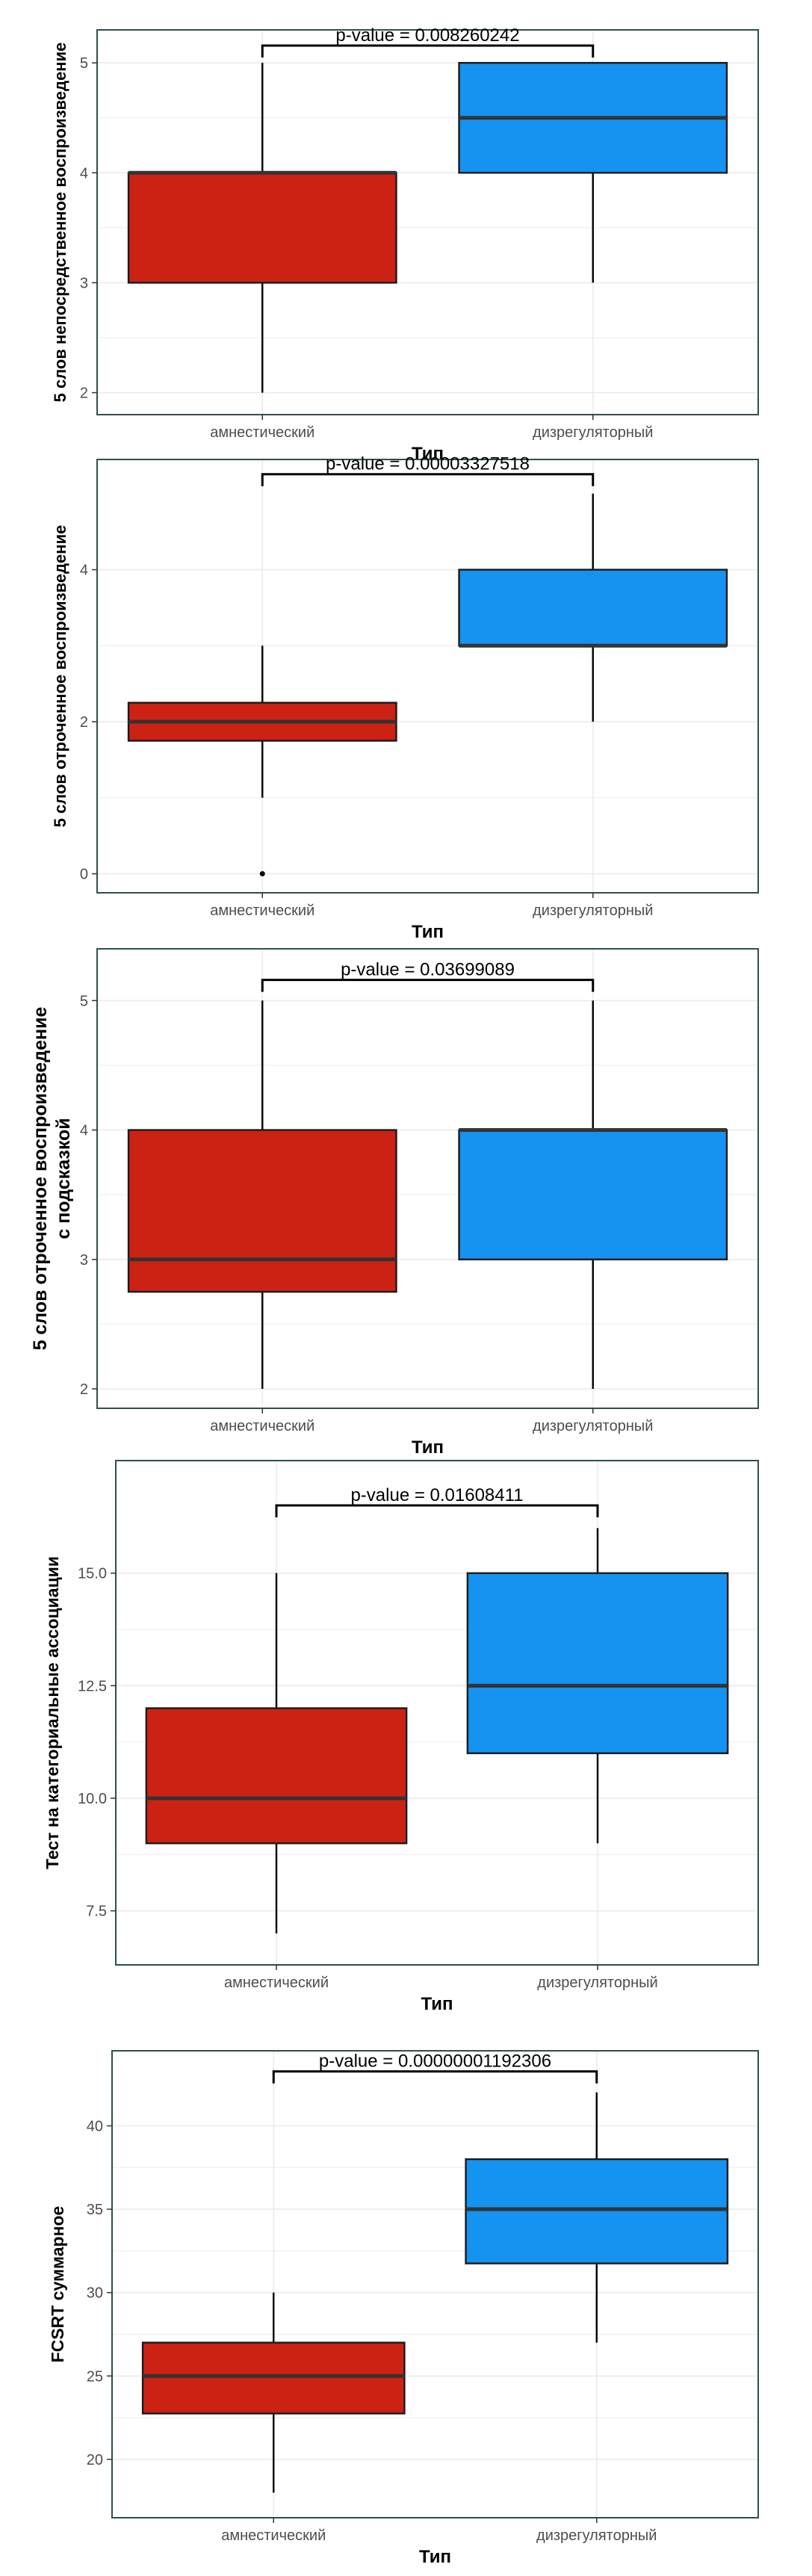  What do you see at coordinates (95, 2126) in the screenshot?
I see `y-tick-label: 40` at bounding box center [95, 2126].